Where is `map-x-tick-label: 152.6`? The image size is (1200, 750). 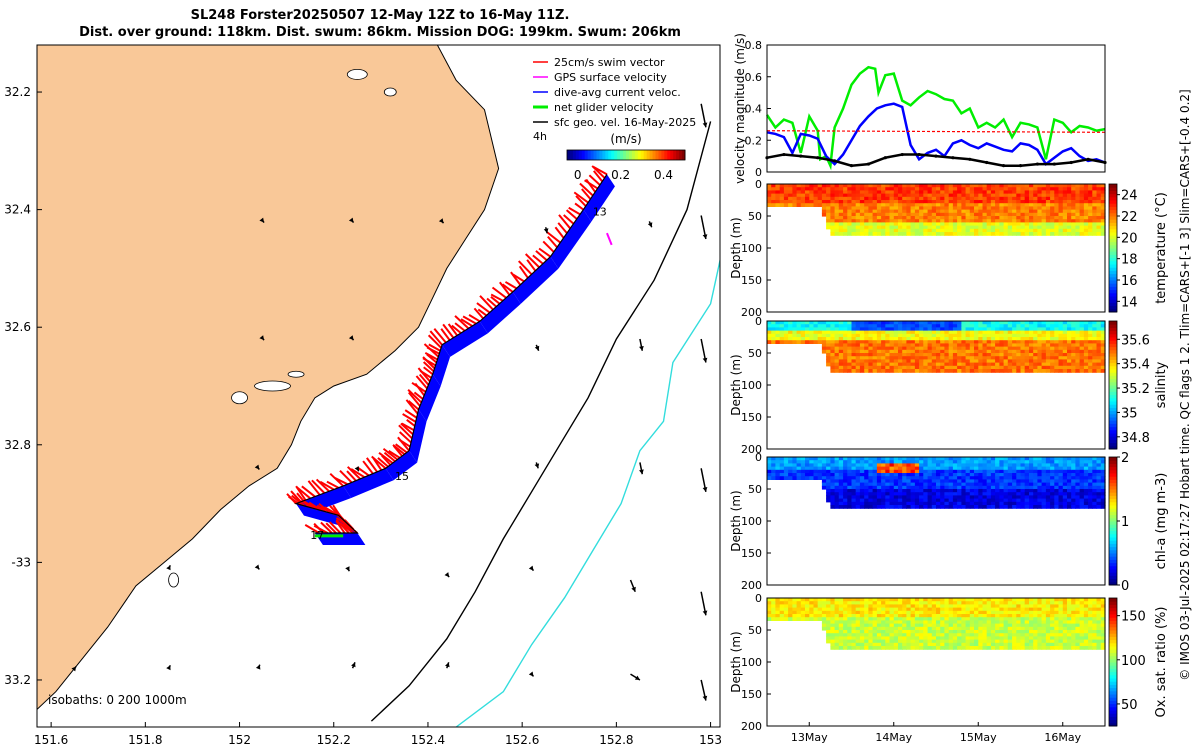 map-x-tick-label: 152.6 is located at coordinates (522, 740).